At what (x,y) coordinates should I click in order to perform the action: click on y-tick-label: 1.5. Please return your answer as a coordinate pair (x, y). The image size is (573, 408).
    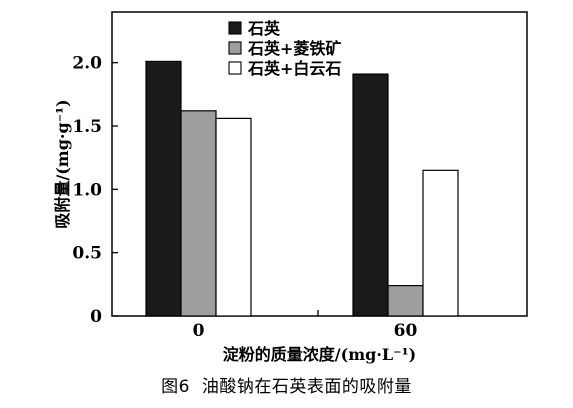
    Looking at the image, I should click on (87, 127).